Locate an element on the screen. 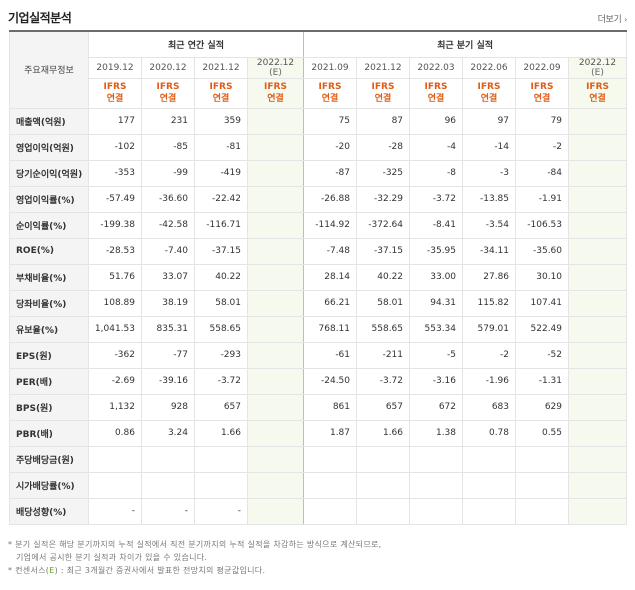 The image size is (635, 590). quarter-accounting-4: IFRS 연결 is located at coordinates (542, 93).